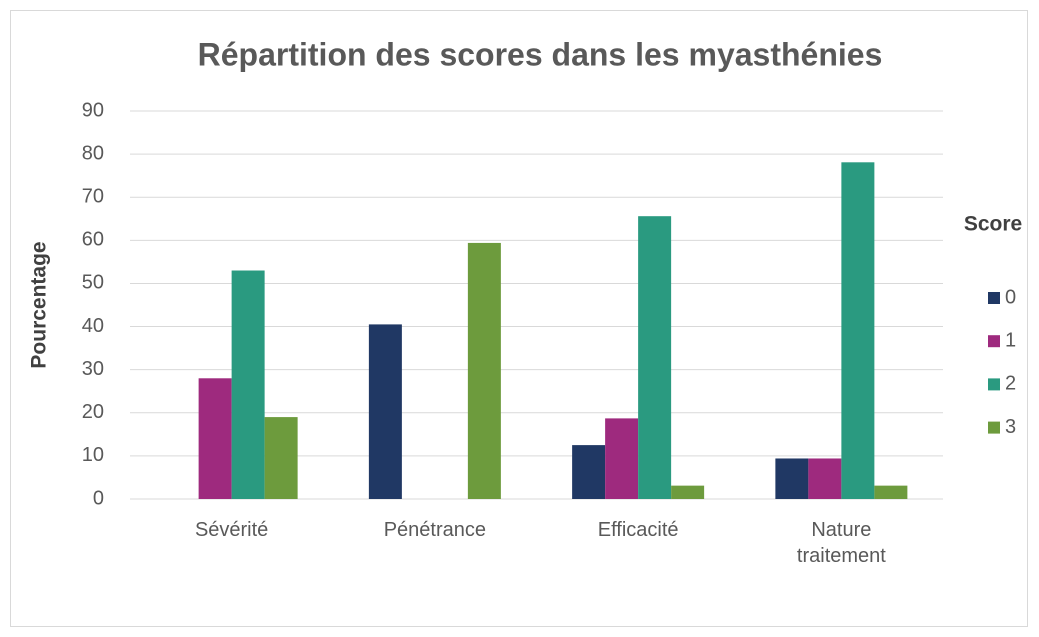 This screenshot has width=1039, height=637. What do you see at coordinates (1010, 427) in the screenshot?
I see `legend-label: 3` at bounding box center [1010, 427].